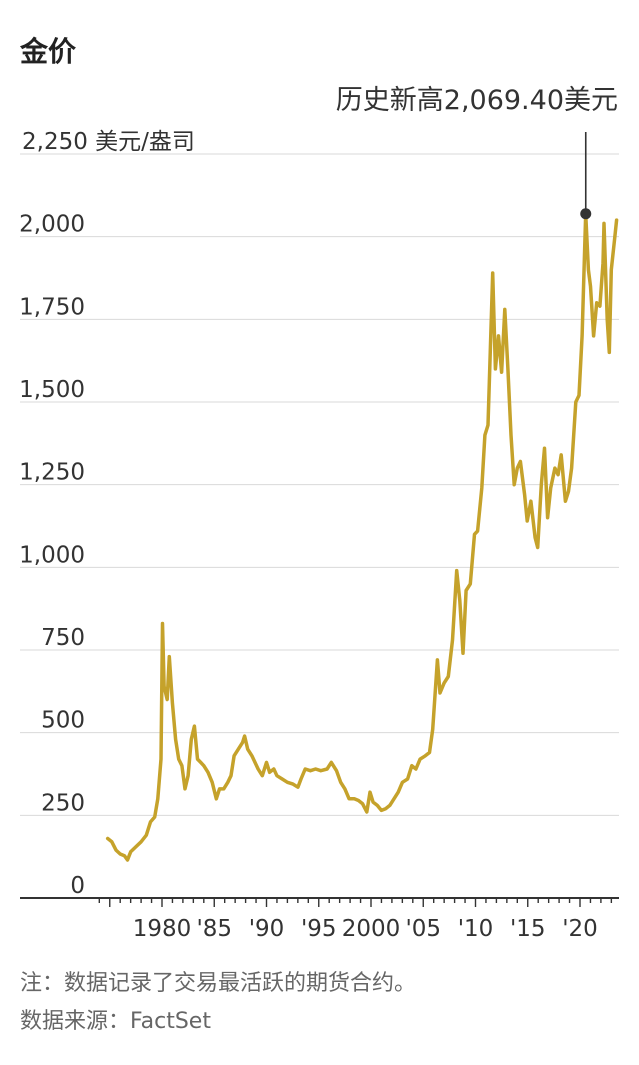  What do you see at coordinates (214, 929) in the screenshot?
I see `x-tick-label: '85` at bounding box center [214, 929].